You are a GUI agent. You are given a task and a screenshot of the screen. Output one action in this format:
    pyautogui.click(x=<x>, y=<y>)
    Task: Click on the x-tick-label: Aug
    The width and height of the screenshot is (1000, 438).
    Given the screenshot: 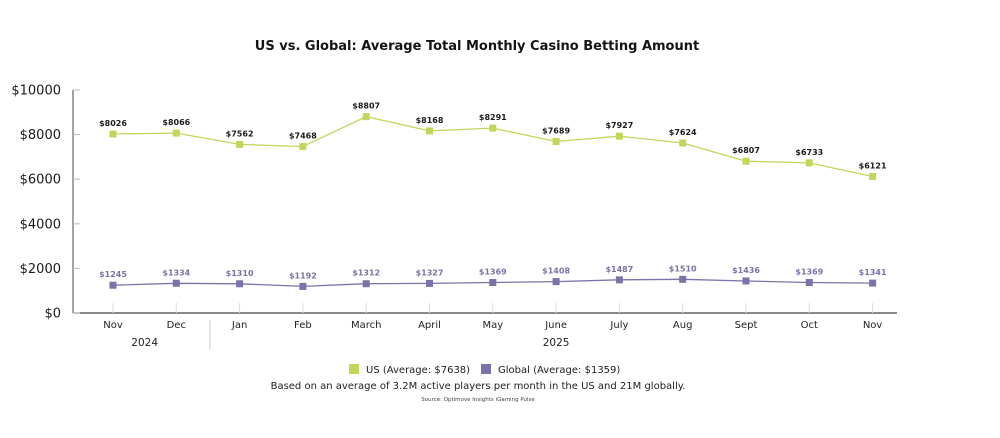 What is the action you would take?
    pyautogui.click(x=683, y=325)
    